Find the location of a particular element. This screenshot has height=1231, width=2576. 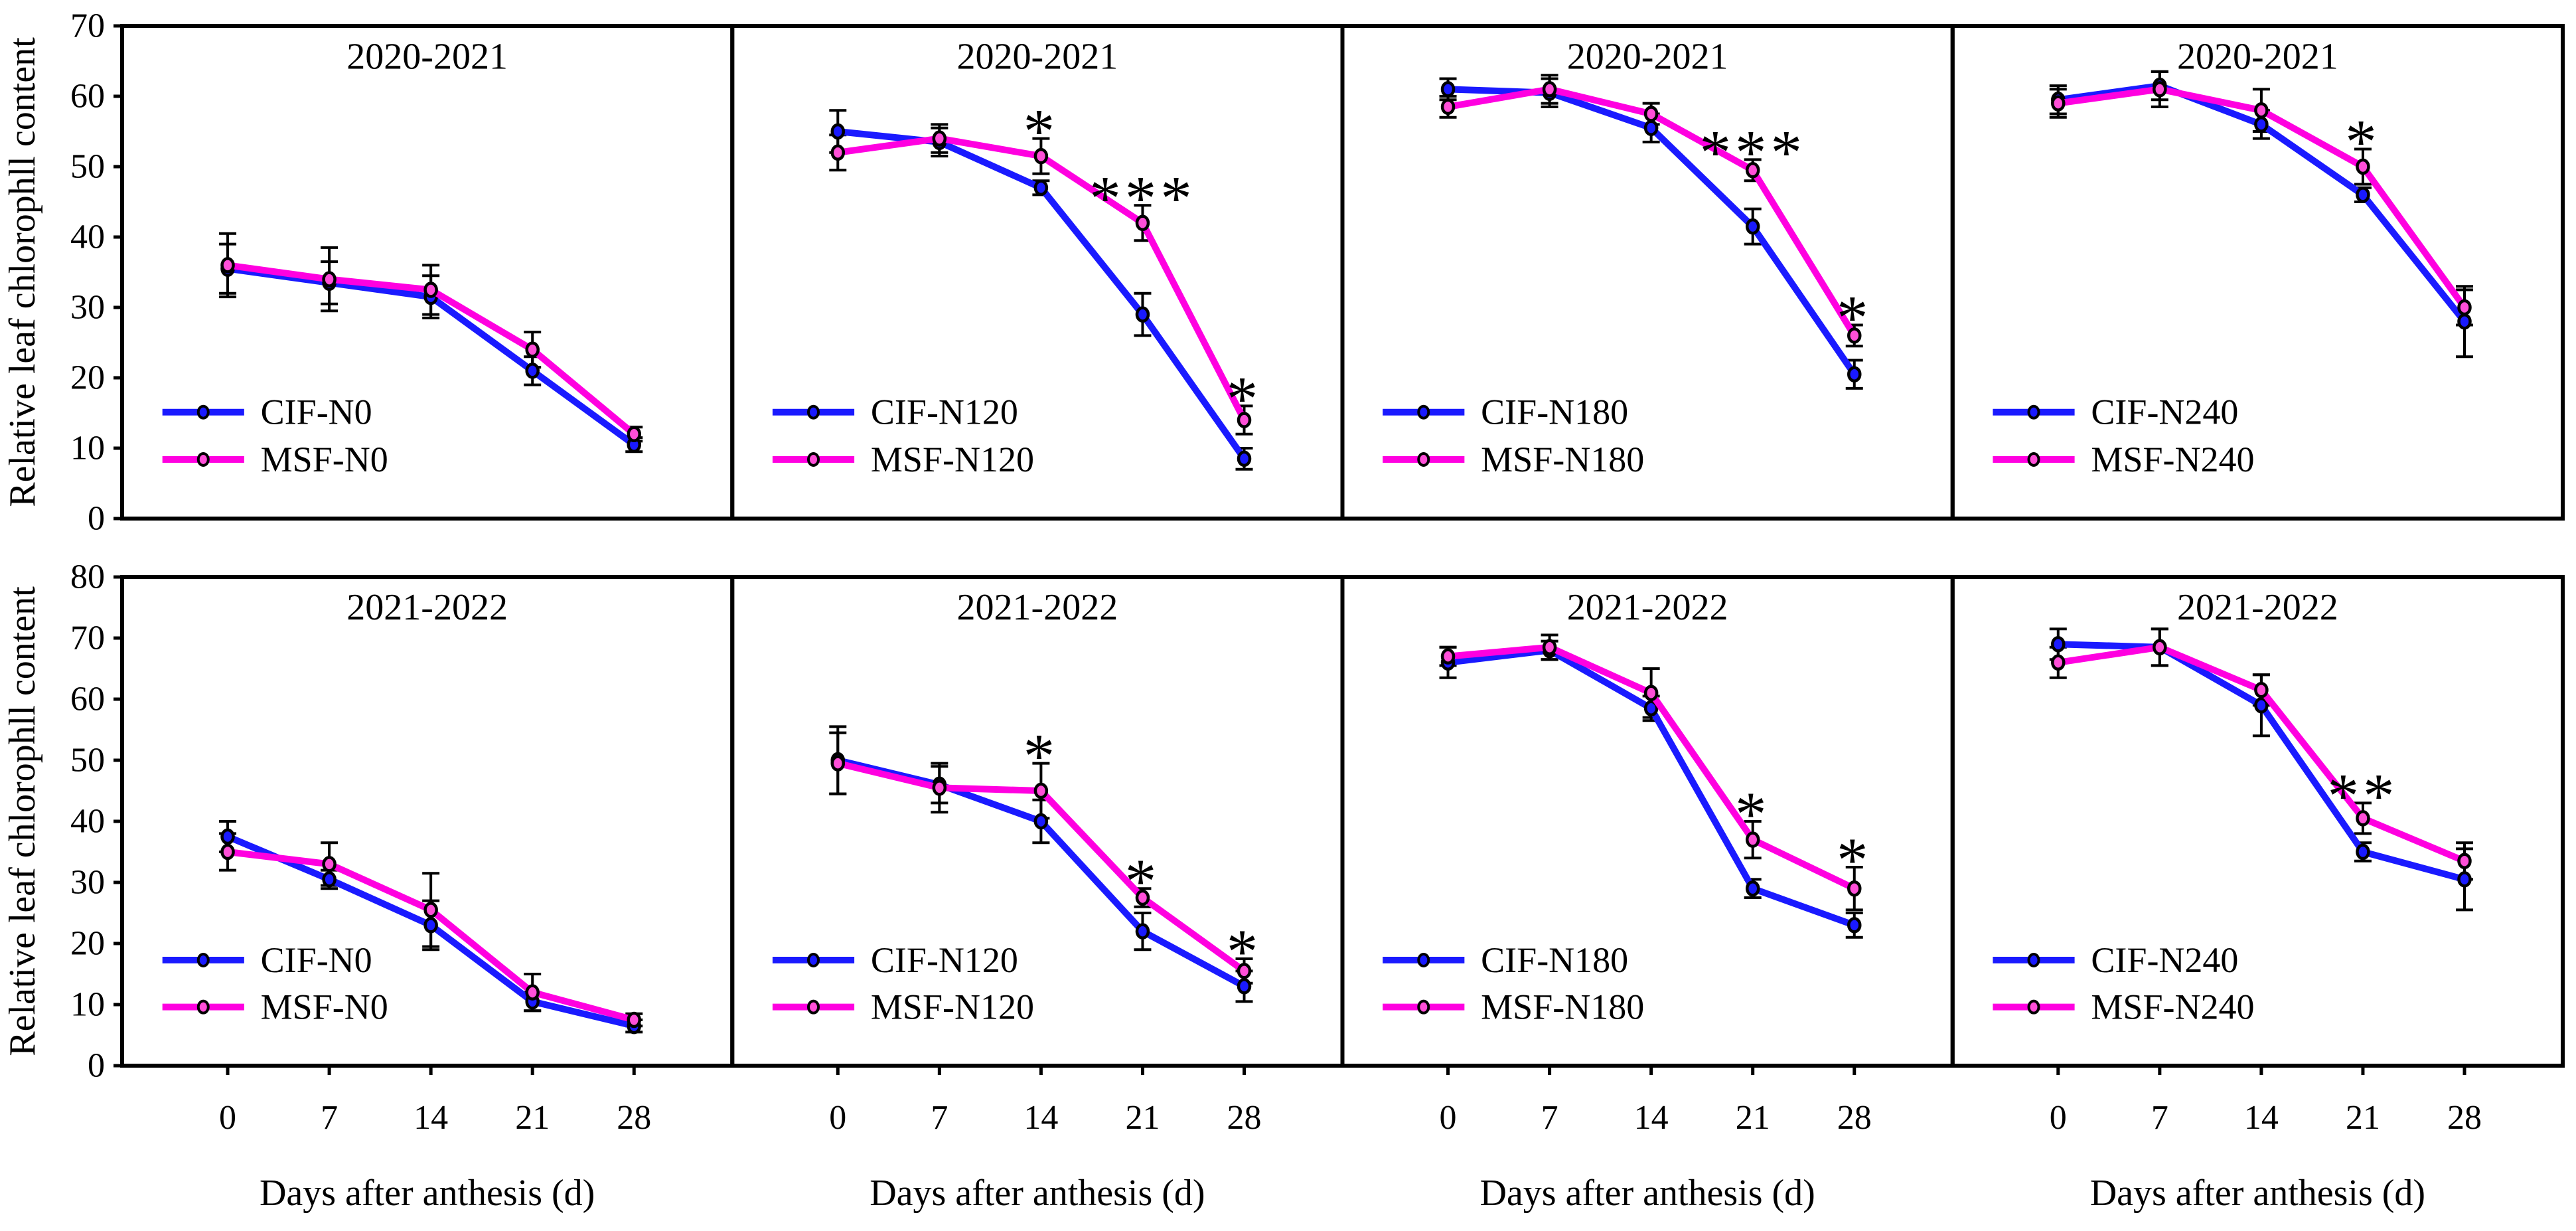

legend-label: CIF-N240 is located at coordinates (2165, 960).